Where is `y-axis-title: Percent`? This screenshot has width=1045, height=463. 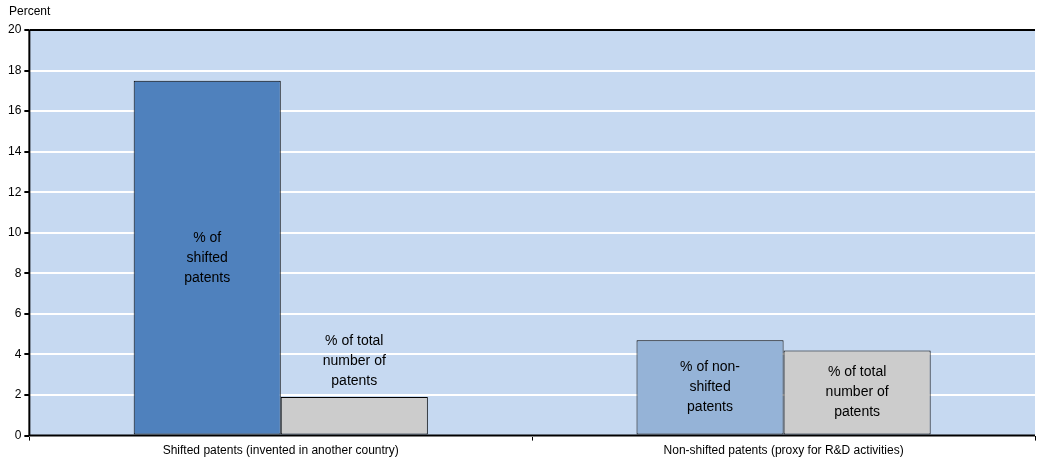
y-axis-title: Percent is located at coordinates (30, 11).